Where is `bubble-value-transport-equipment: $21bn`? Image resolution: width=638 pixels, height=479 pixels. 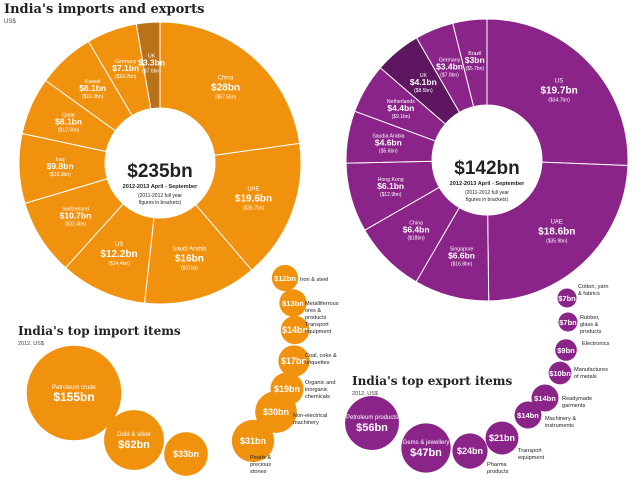 bubble-value-transport-equipment: $21bn is located at coordinates (502, 438).